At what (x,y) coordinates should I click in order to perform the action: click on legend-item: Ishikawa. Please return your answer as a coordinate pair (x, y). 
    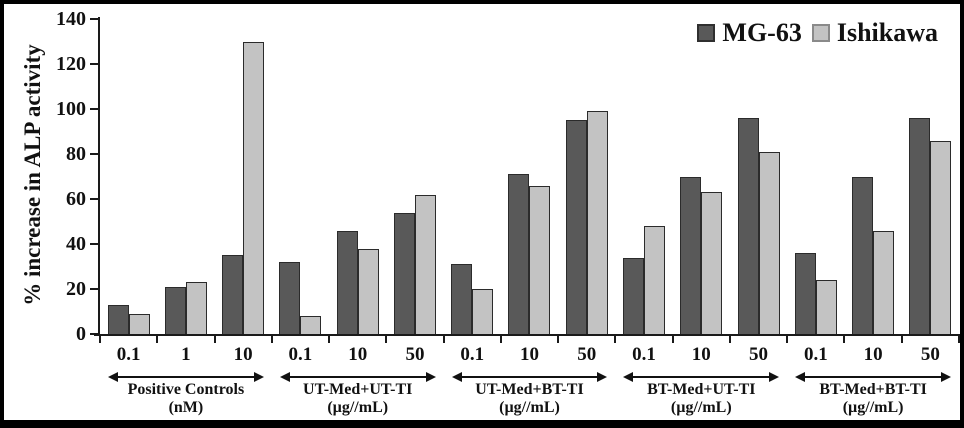
    Looking at the image, I should click on (874, 32).